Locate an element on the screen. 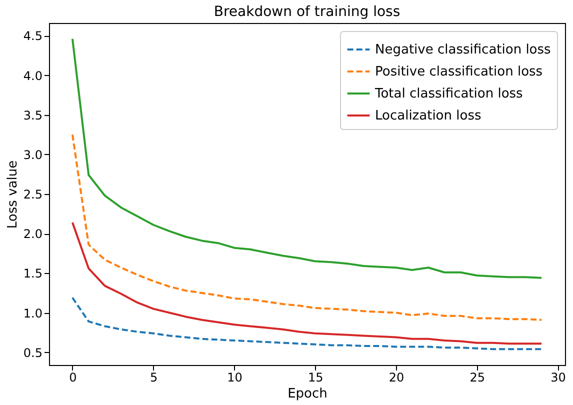 Image resolution: width=573 pixels, height=405 pixels. y-tick-label: 1.0 is located at coordinates (32, 313).